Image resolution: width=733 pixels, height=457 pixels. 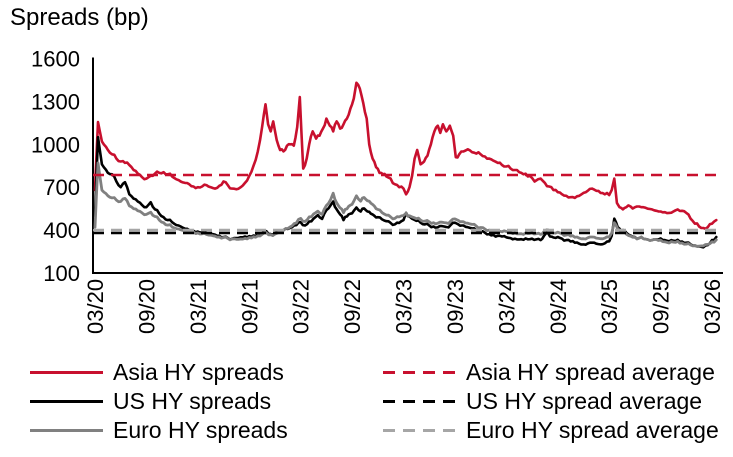 What do you see at coordinates (590, 372) in the screenshot?
I see `legend-label: Asia HY spread average` at bounding box center [590, 372].